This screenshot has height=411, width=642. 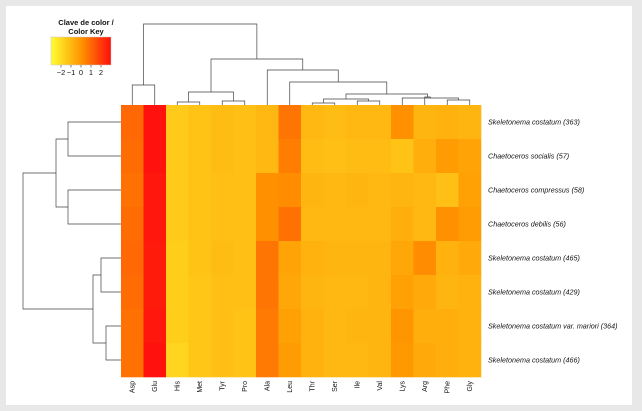 What do you see at coordinates (357, 385) in the screenshot?
I see `column-label: Ile` at bounding box center [357, 385].